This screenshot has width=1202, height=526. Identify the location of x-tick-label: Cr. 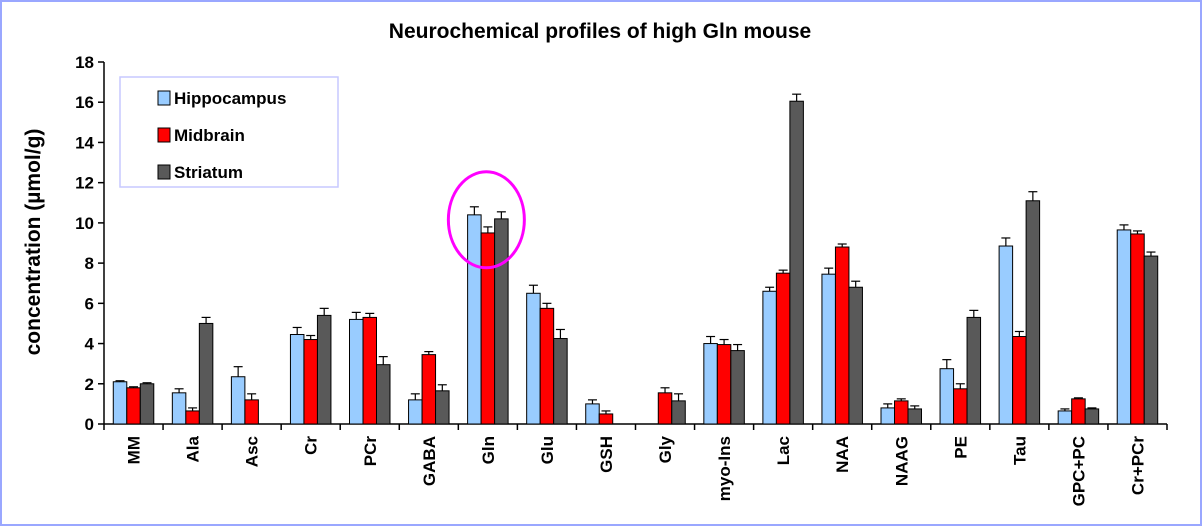
(311, 445).